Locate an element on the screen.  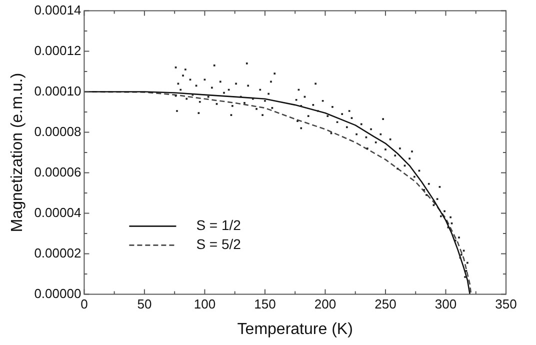
y-tick-label: 0.00000 is located at coordinates (58, 293).